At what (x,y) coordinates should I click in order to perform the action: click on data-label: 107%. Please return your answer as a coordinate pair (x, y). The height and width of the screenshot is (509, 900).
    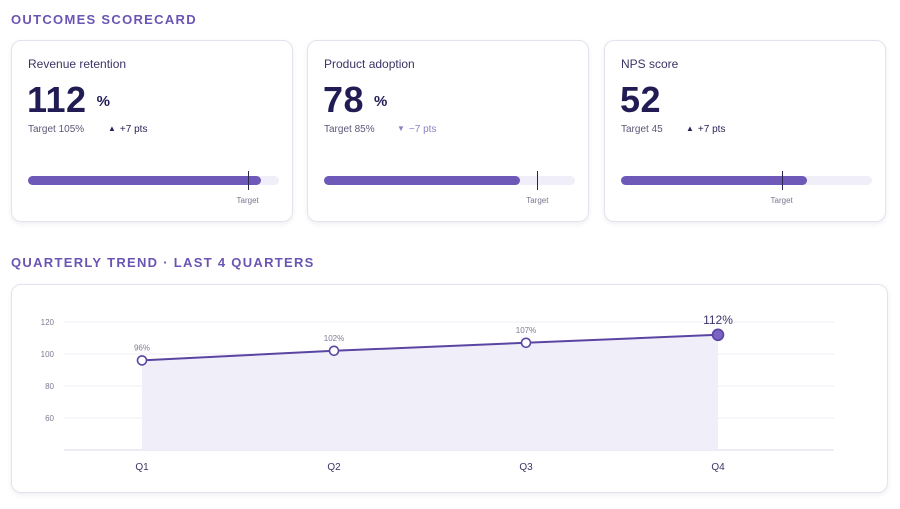
    Looking at the image, I should click on (526, 330).